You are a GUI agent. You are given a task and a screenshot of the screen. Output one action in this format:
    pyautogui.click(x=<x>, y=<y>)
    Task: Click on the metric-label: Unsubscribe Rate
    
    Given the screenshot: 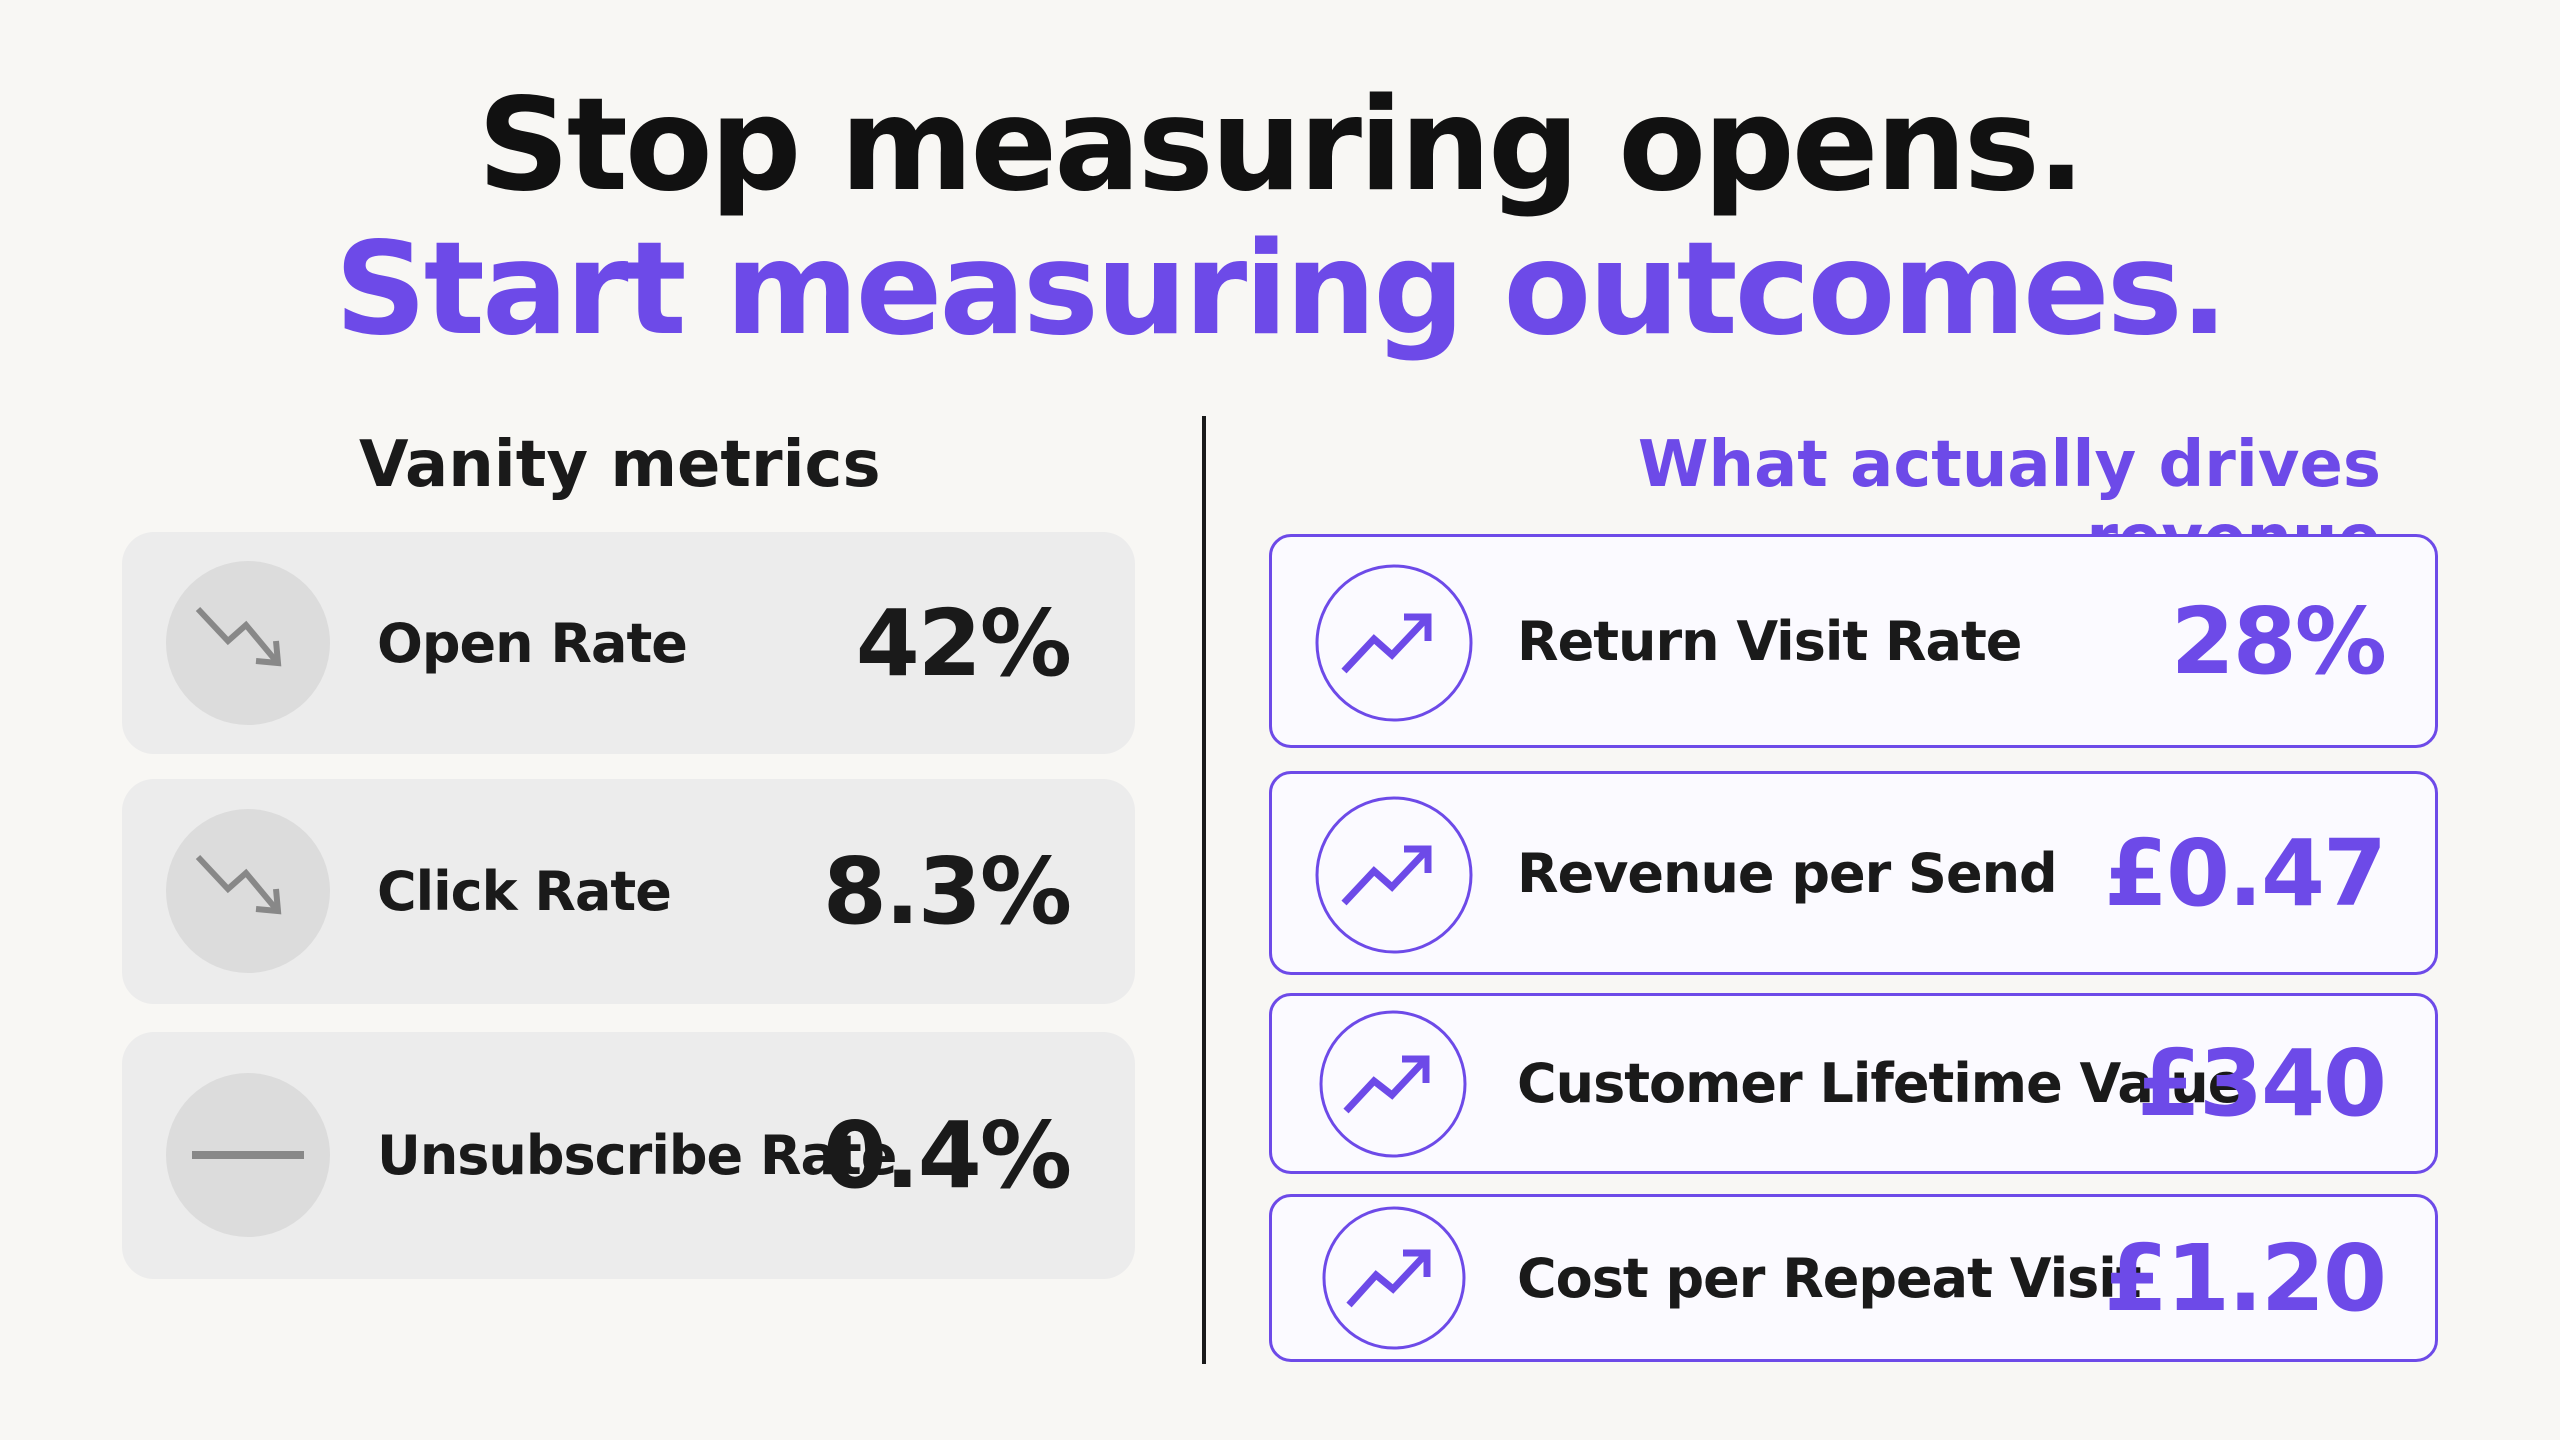 What is the action you would take?
    pyautogui.click(x=637, y=1155)
    